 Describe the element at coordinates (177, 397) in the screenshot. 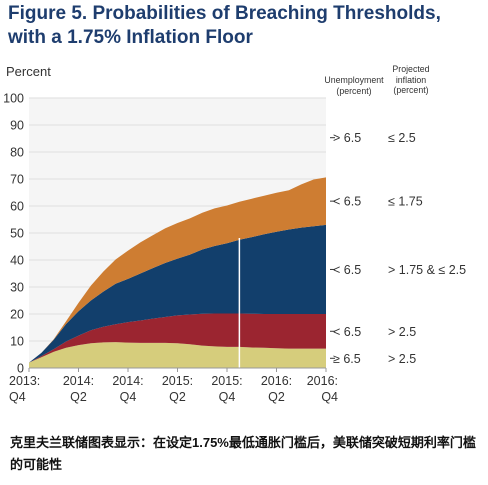

I see `x-tick-quarter-6: Q2` at that location.